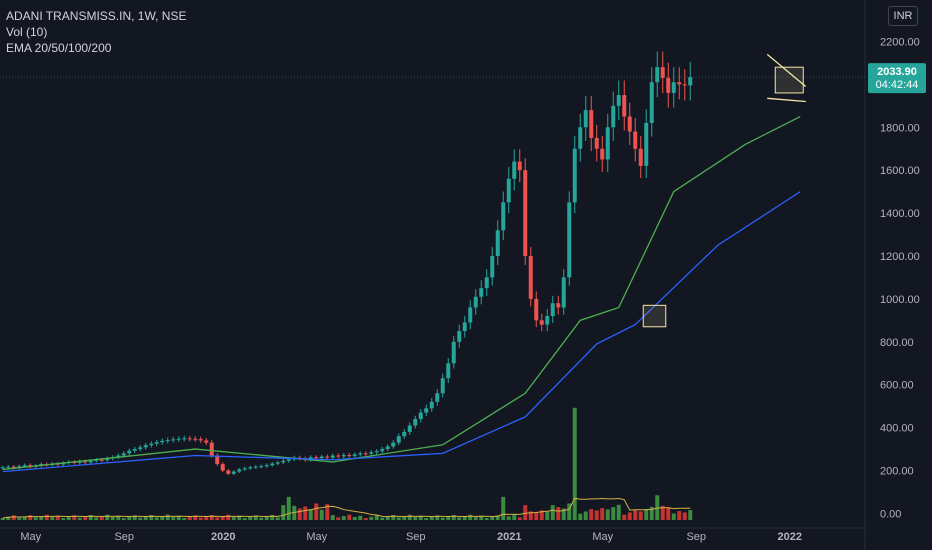 This screenshot has height=550, width=932. I want to click on last-price-tag, so click(897, 78).